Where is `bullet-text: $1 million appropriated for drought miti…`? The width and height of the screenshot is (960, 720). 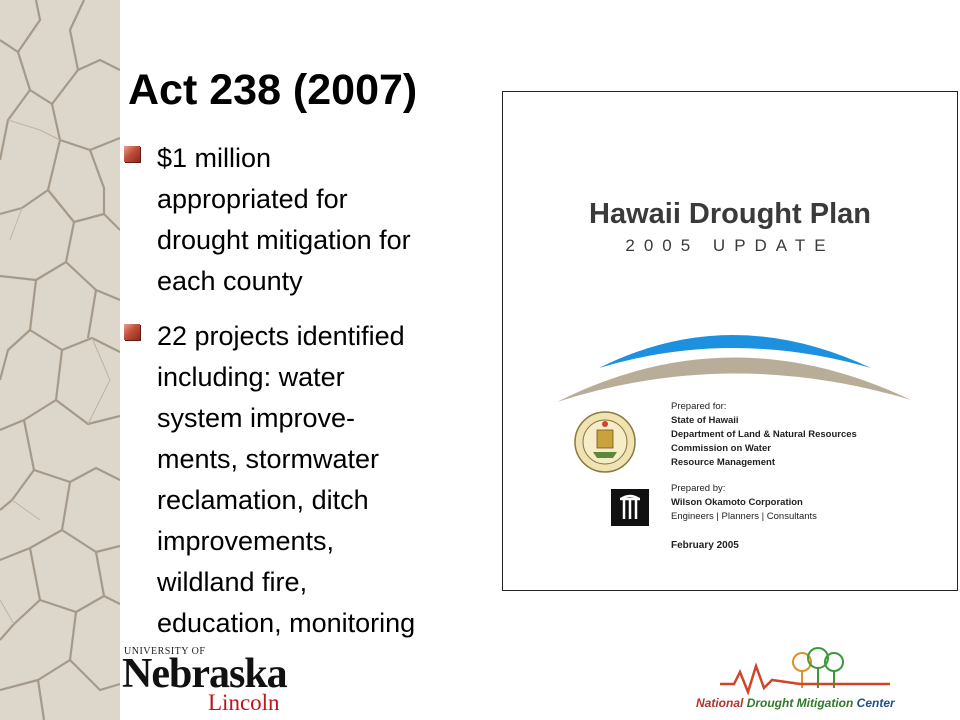
bullet-text: $1 million appropriated for drought miti… is located at coordinates (284, 219).